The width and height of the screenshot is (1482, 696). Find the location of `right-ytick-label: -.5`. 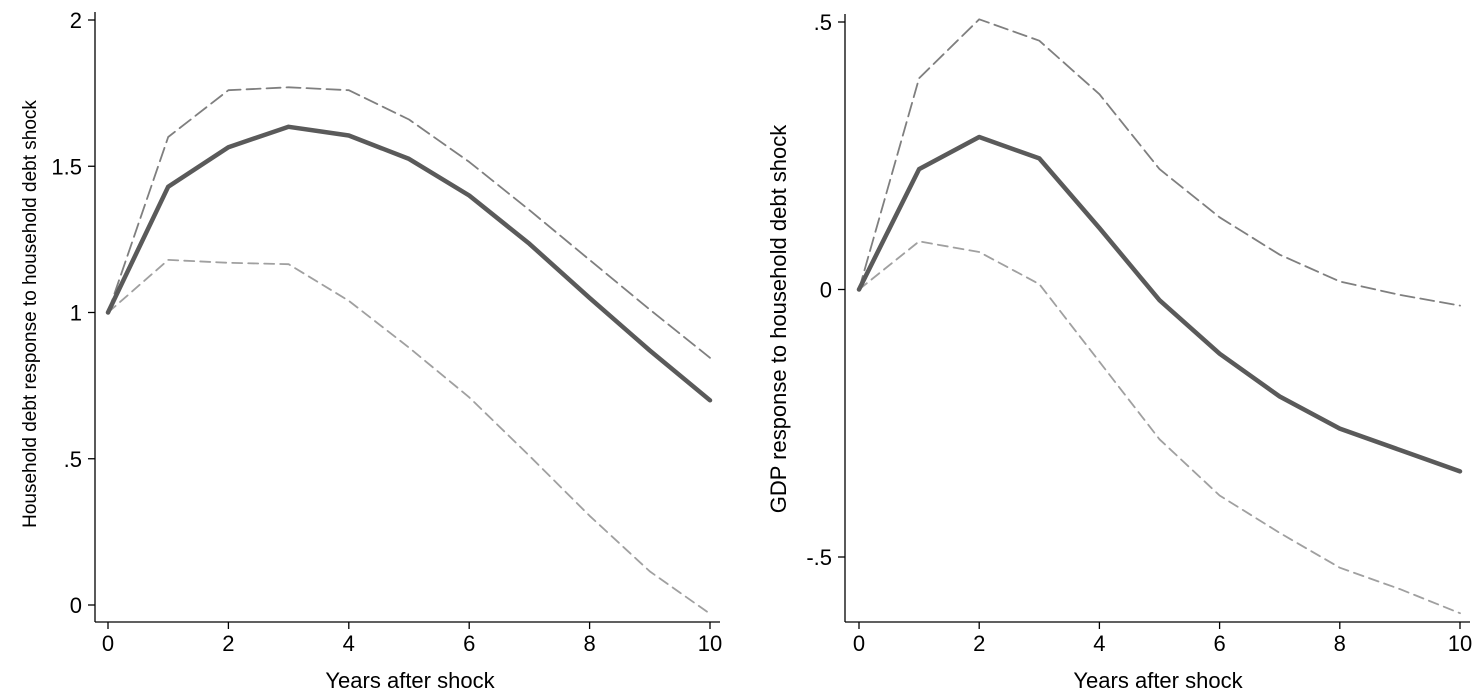

right-ytick-label: -.5 is located at coordinates (819, 557).